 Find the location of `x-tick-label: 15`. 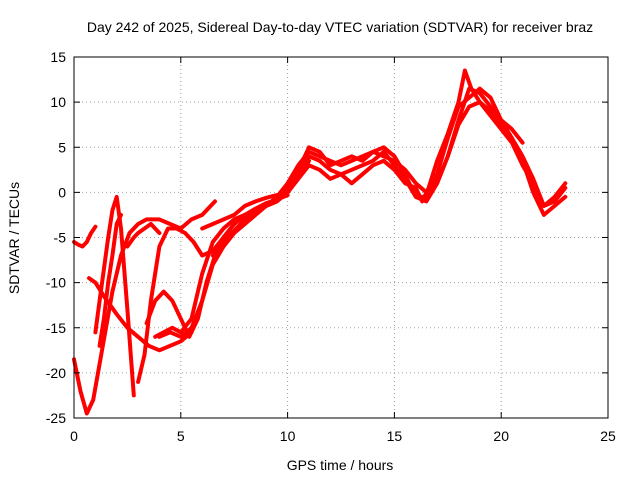

x-tick-label: 15 is located at coordinates (395, 436).